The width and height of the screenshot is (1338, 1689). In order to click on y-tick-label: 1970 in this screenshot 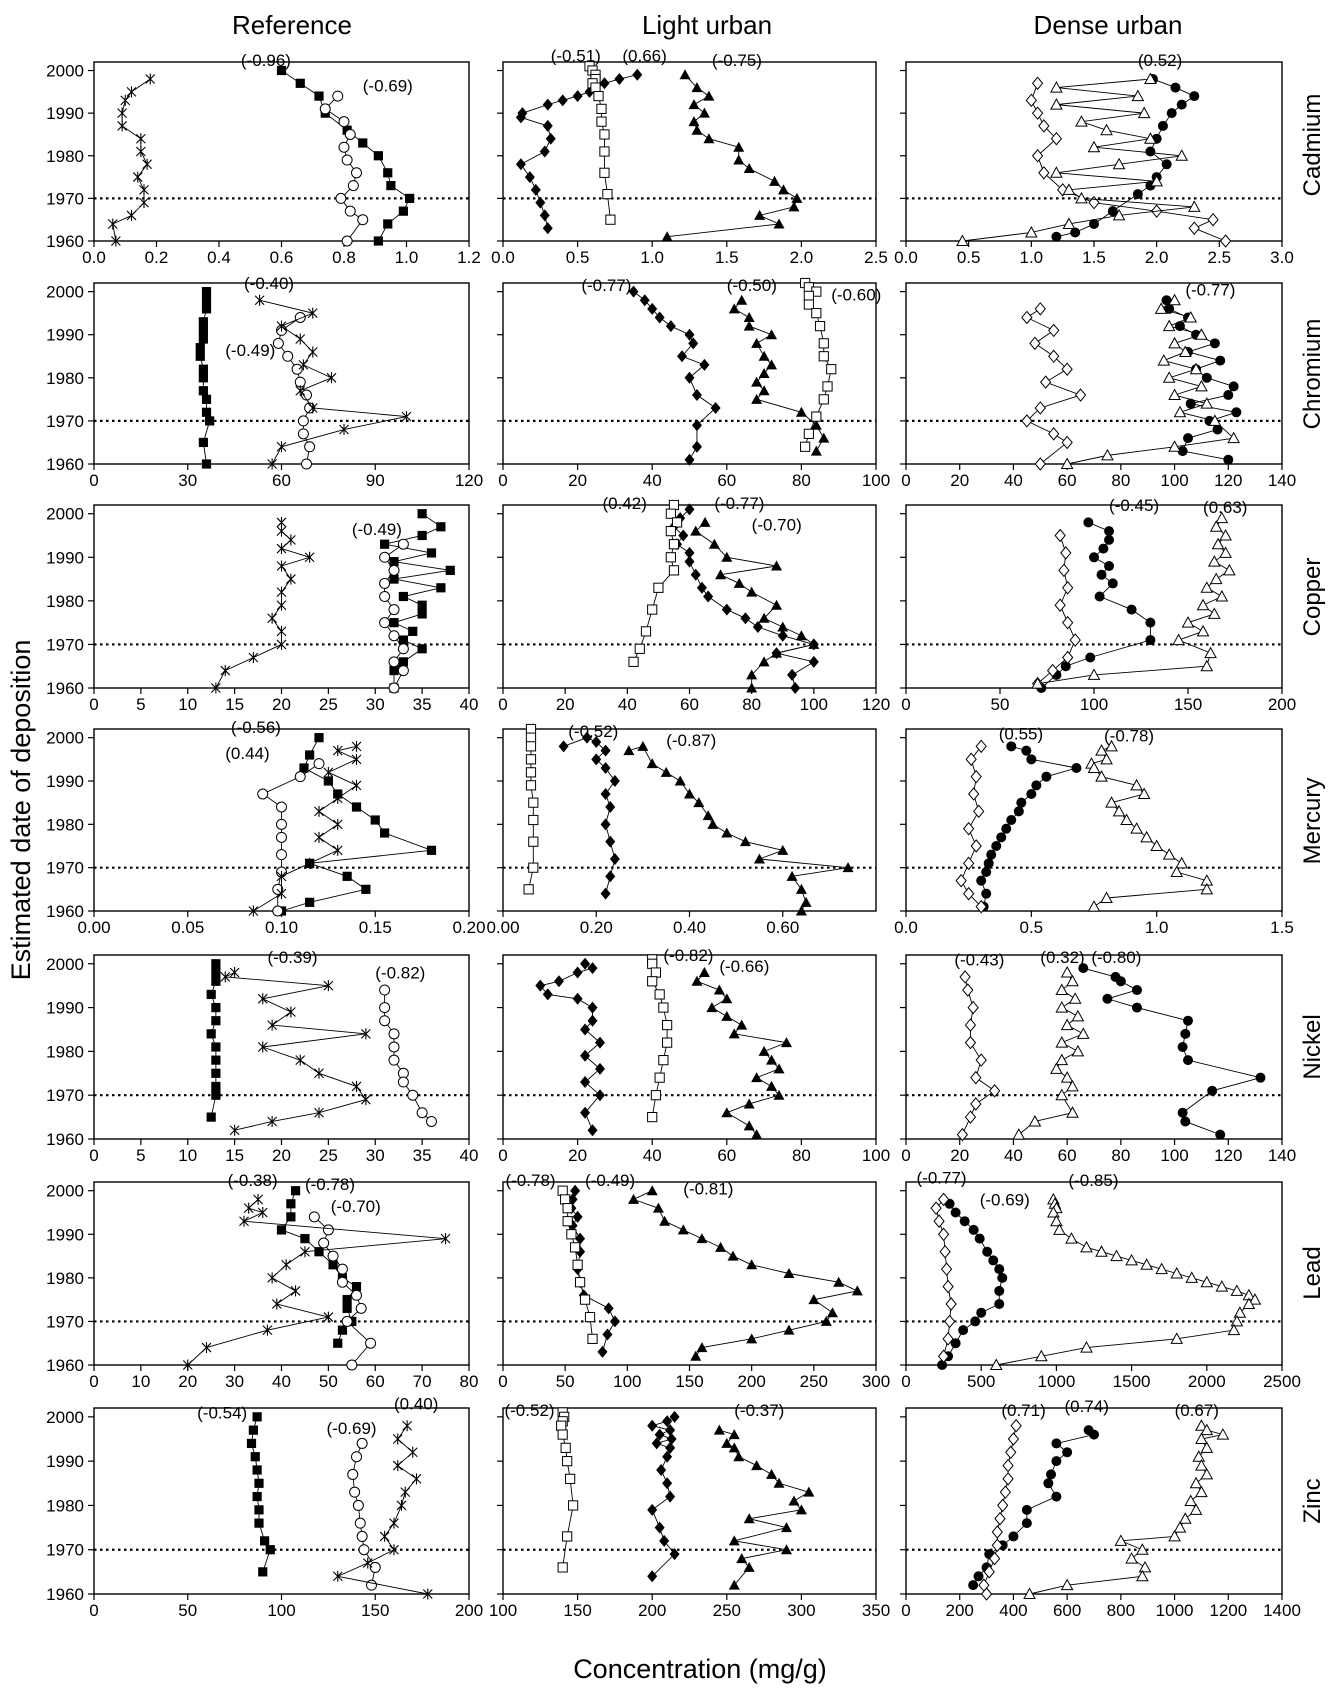, I will do `click(65, 1095)`.